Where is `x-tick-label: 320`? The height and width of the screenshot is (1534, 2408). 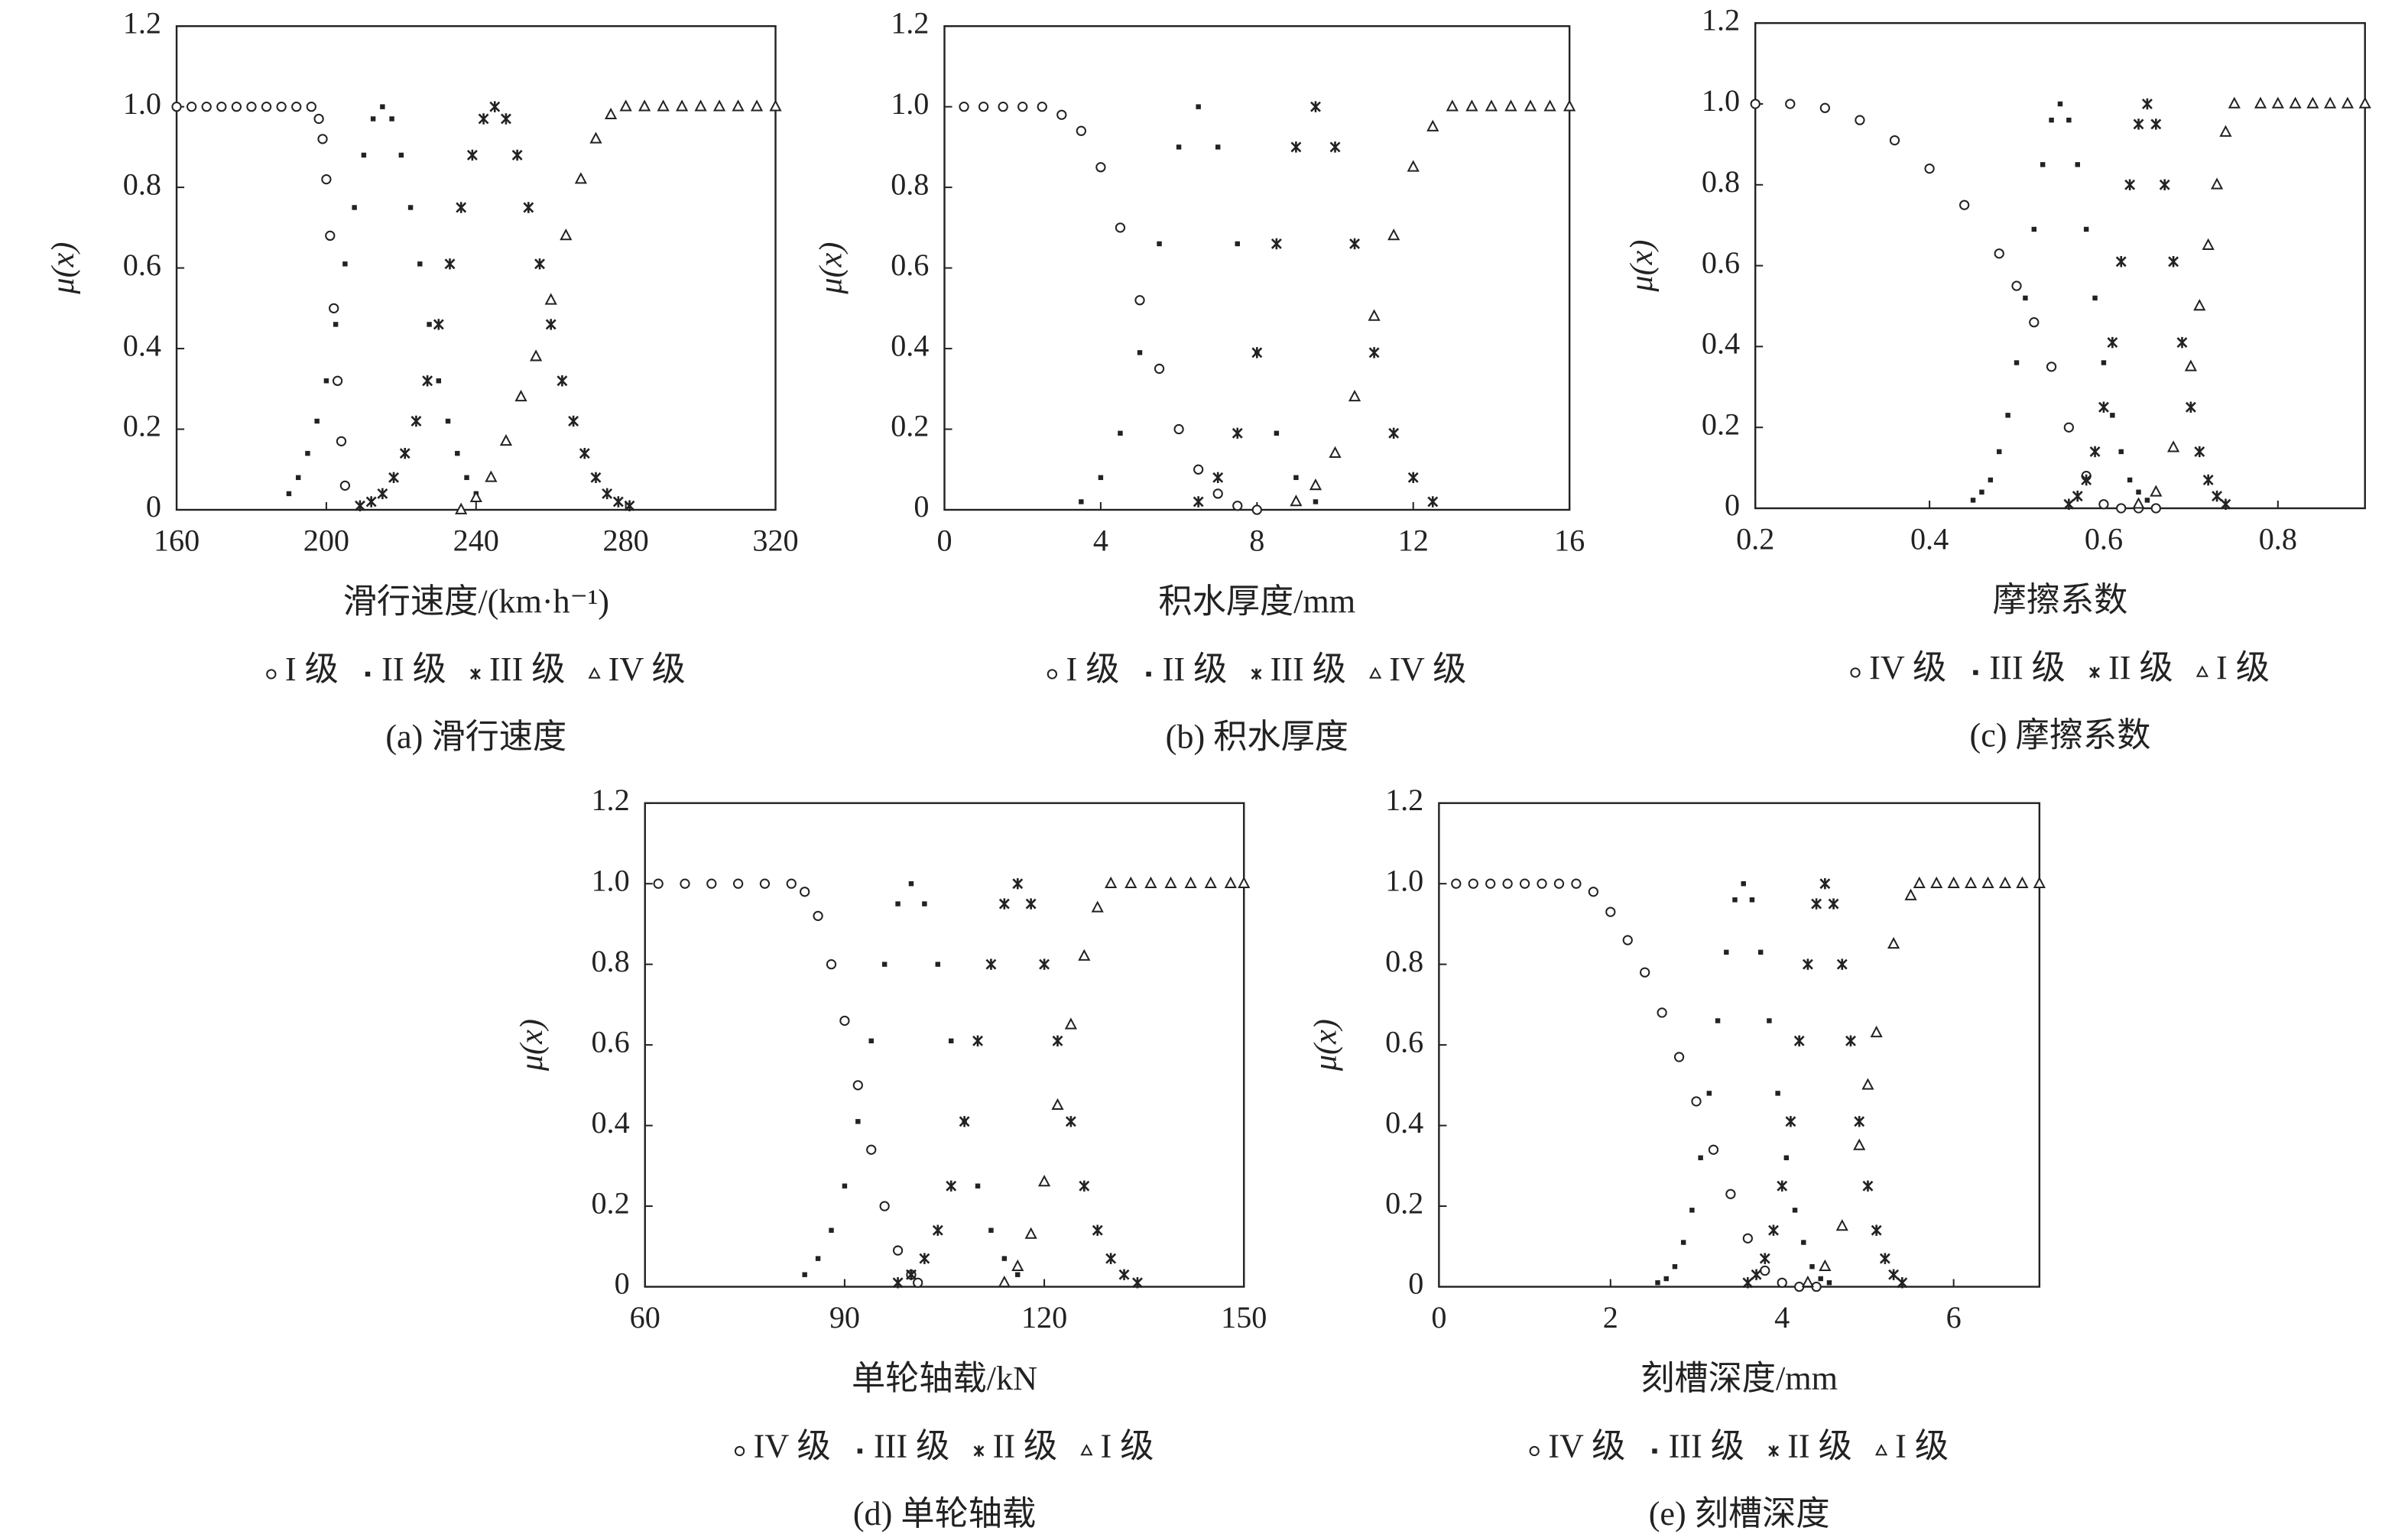
x-tick-label: 320 is located at coordinates (775, 540).